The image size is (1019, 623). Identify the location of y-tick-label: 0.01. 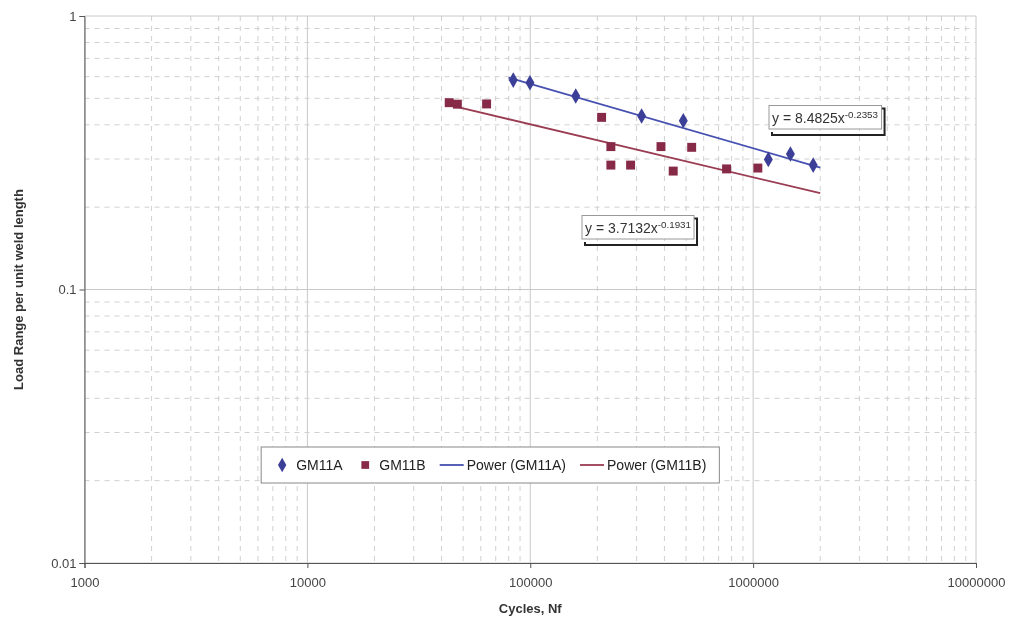
(64, 563).